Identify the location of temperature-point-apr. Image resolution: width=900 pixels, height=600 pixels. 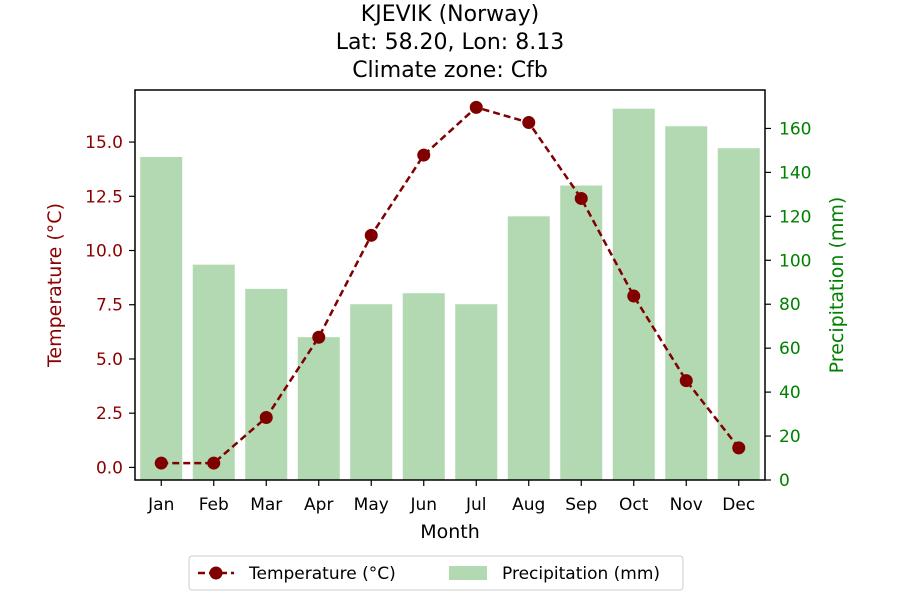
(319, 337).